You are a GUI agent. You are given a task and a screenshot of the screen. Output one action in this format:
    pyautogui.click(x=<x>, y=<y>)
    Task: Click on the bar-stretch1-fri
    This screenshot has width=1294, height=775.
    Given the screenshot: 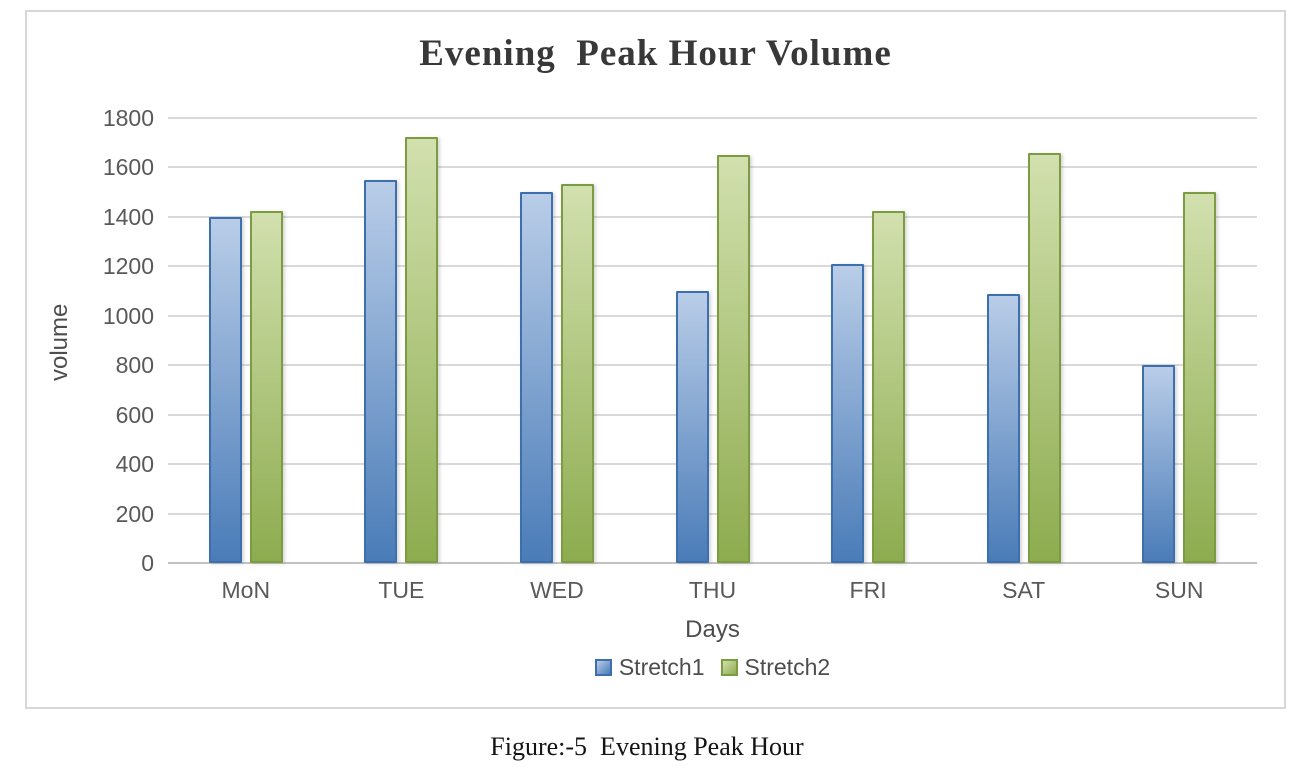 What is the action you would take?
    pyautogui.click(x=847, y=413)
    